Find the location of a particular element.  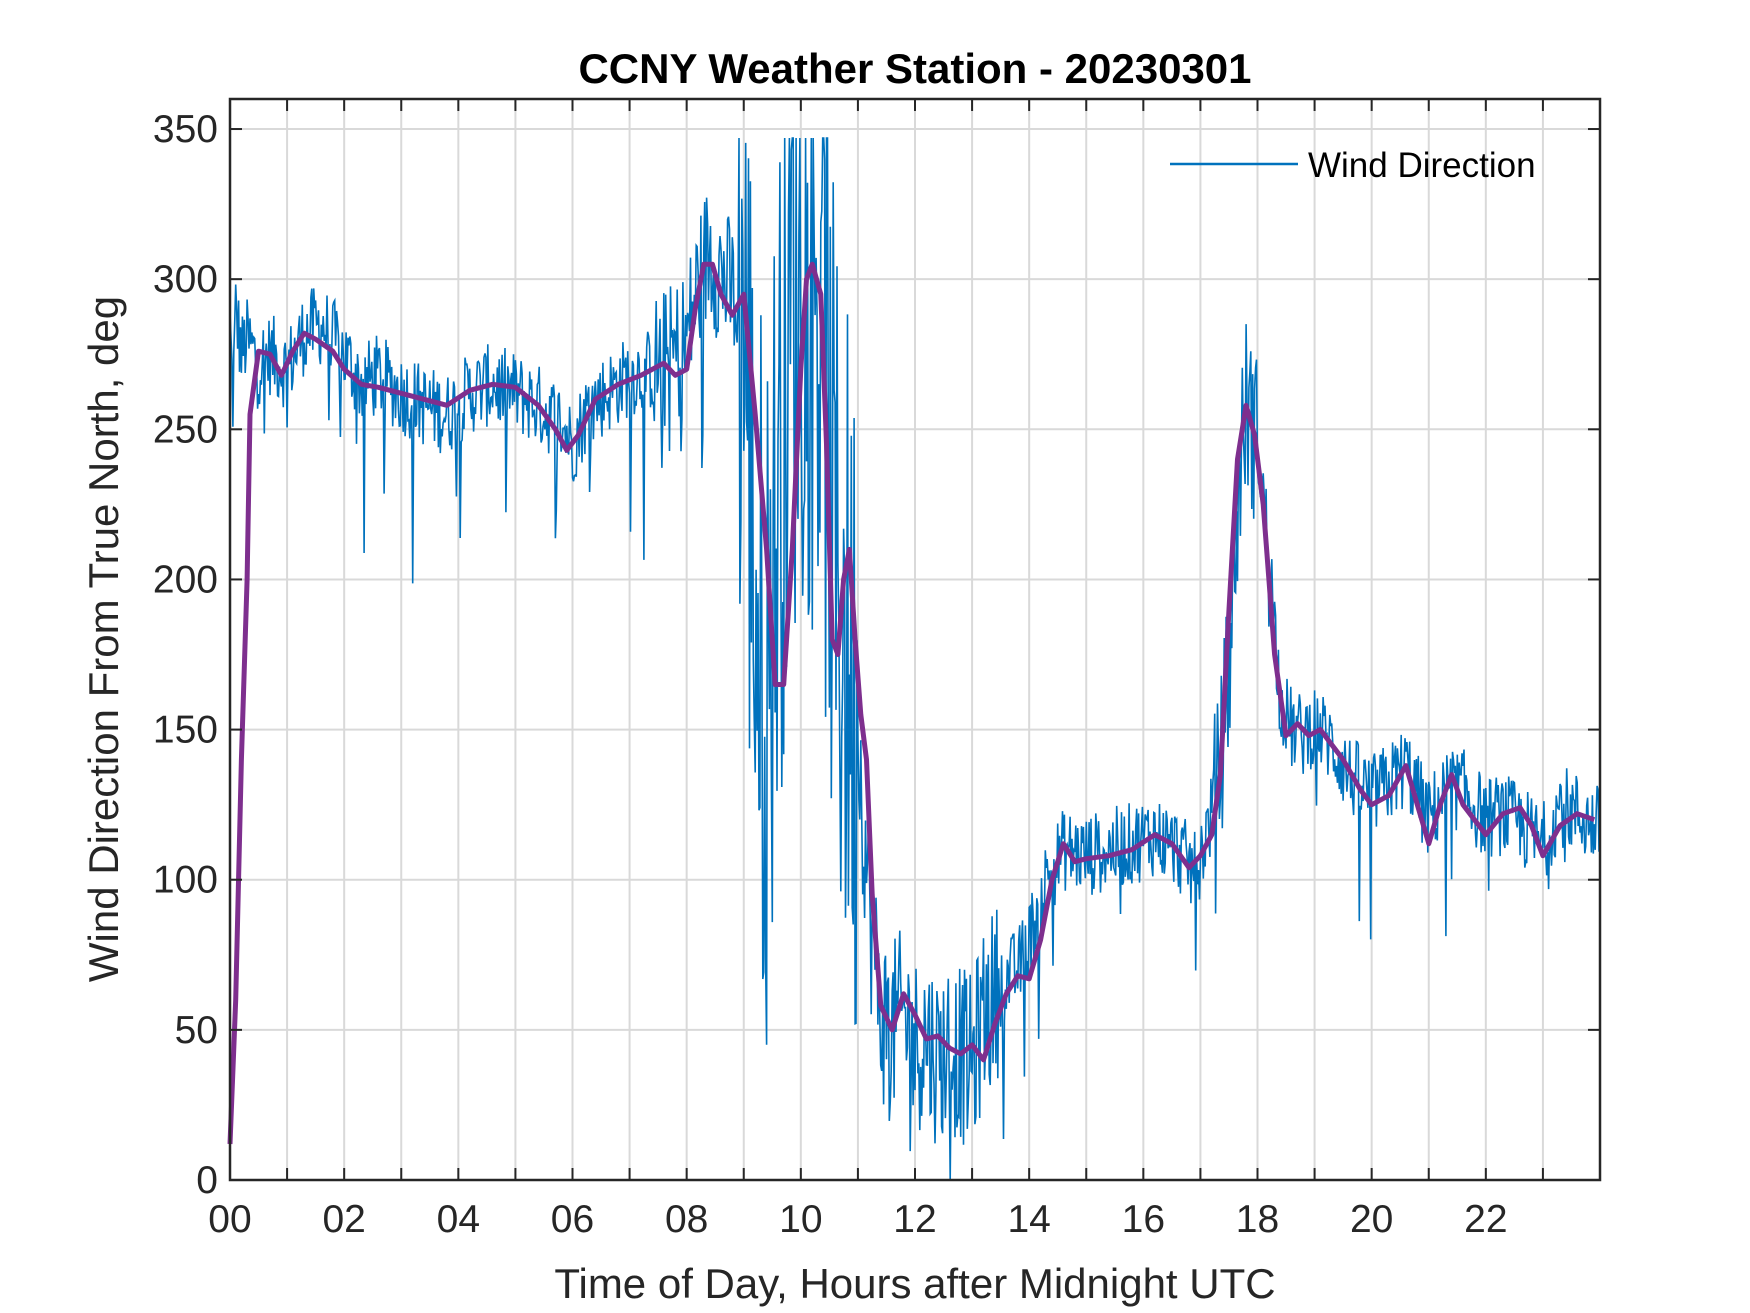

y-axis-label: Wind Direction From True North, deg is located at coordinates (103, 639).